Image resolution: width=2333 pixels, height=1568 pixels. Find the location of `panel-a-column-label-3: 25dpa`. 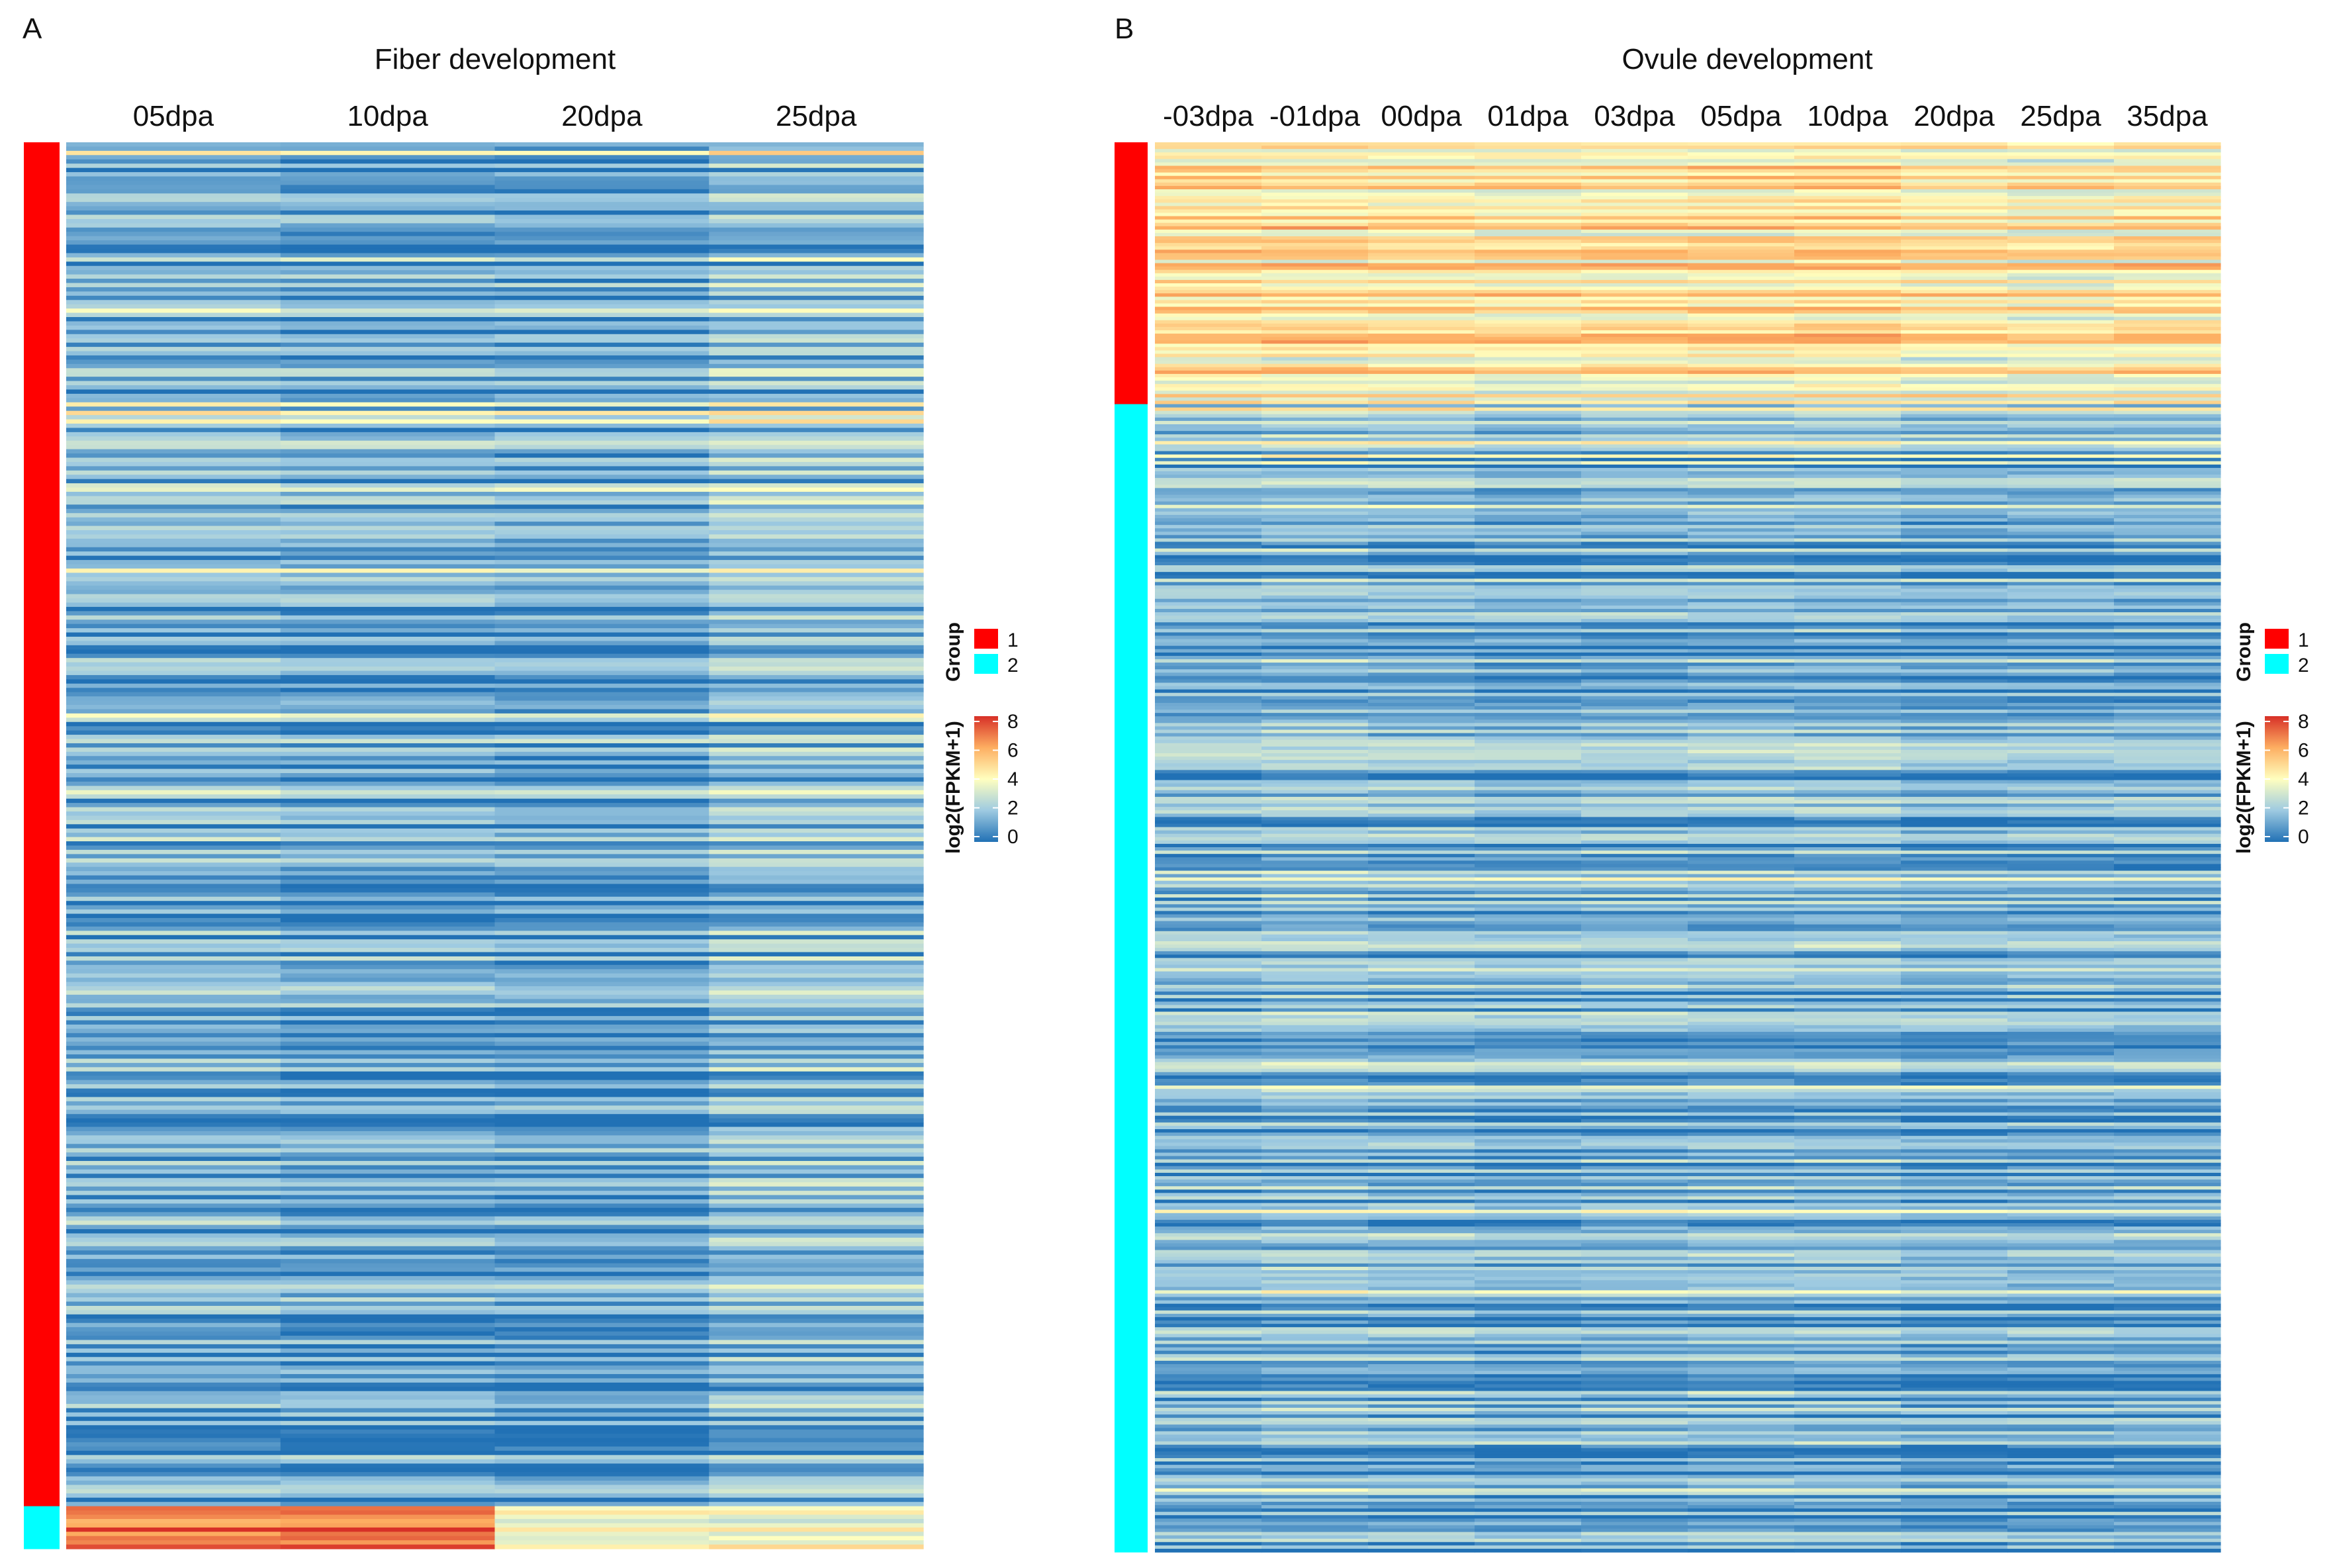

panel-a-column-label-3: 25dpa is located at coordinates (816, 116).